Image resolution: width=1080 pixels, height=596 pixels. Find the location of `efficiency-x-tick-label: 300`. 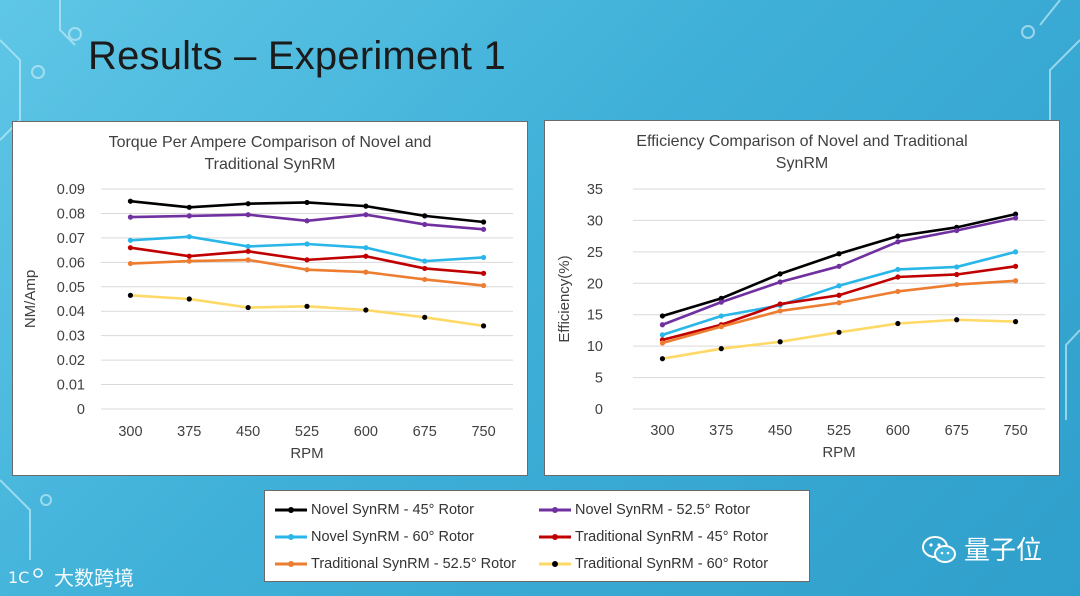

efficiency-x-tick-label: 300 is located at coordinates (662, 431).